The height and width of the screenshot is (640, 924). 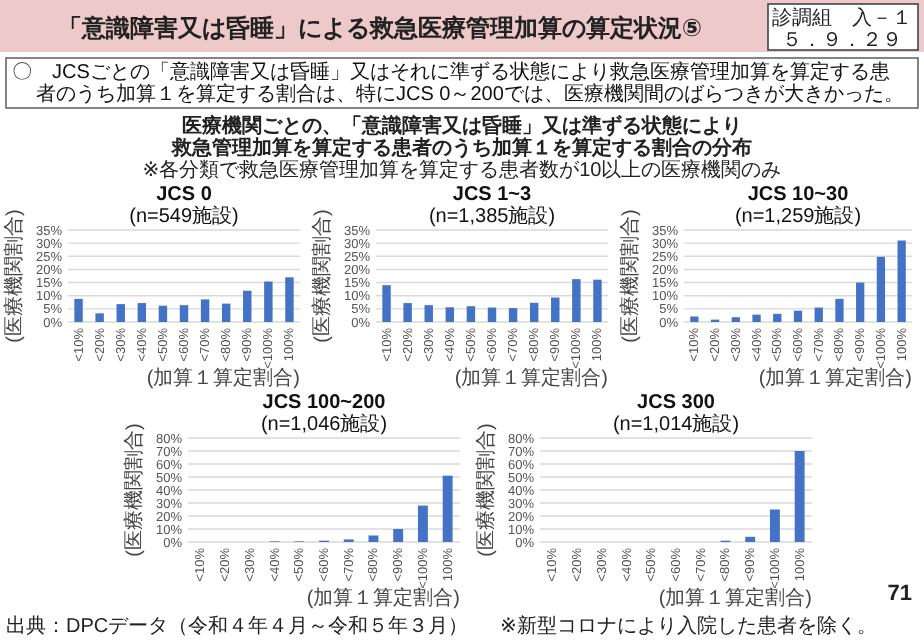 What do you see at coordinates (492, 195) in the screenshot?
I see `chart-title: JCS 1~3` at bounding box center [492, 195].